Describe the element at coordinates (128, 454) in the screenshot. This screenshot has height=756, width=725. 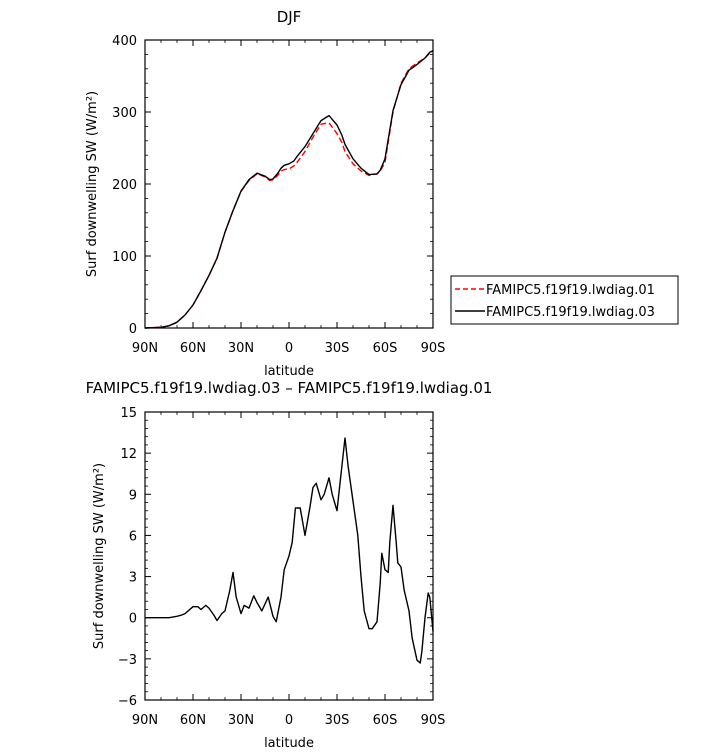
I see `y-tick-label: 12` at that location.